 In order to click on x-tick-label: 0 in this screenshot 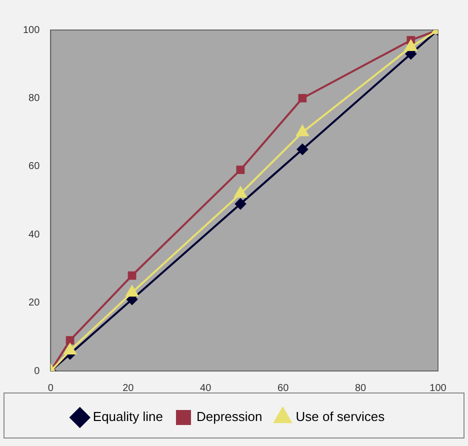, I will do `click(51, 388)`.